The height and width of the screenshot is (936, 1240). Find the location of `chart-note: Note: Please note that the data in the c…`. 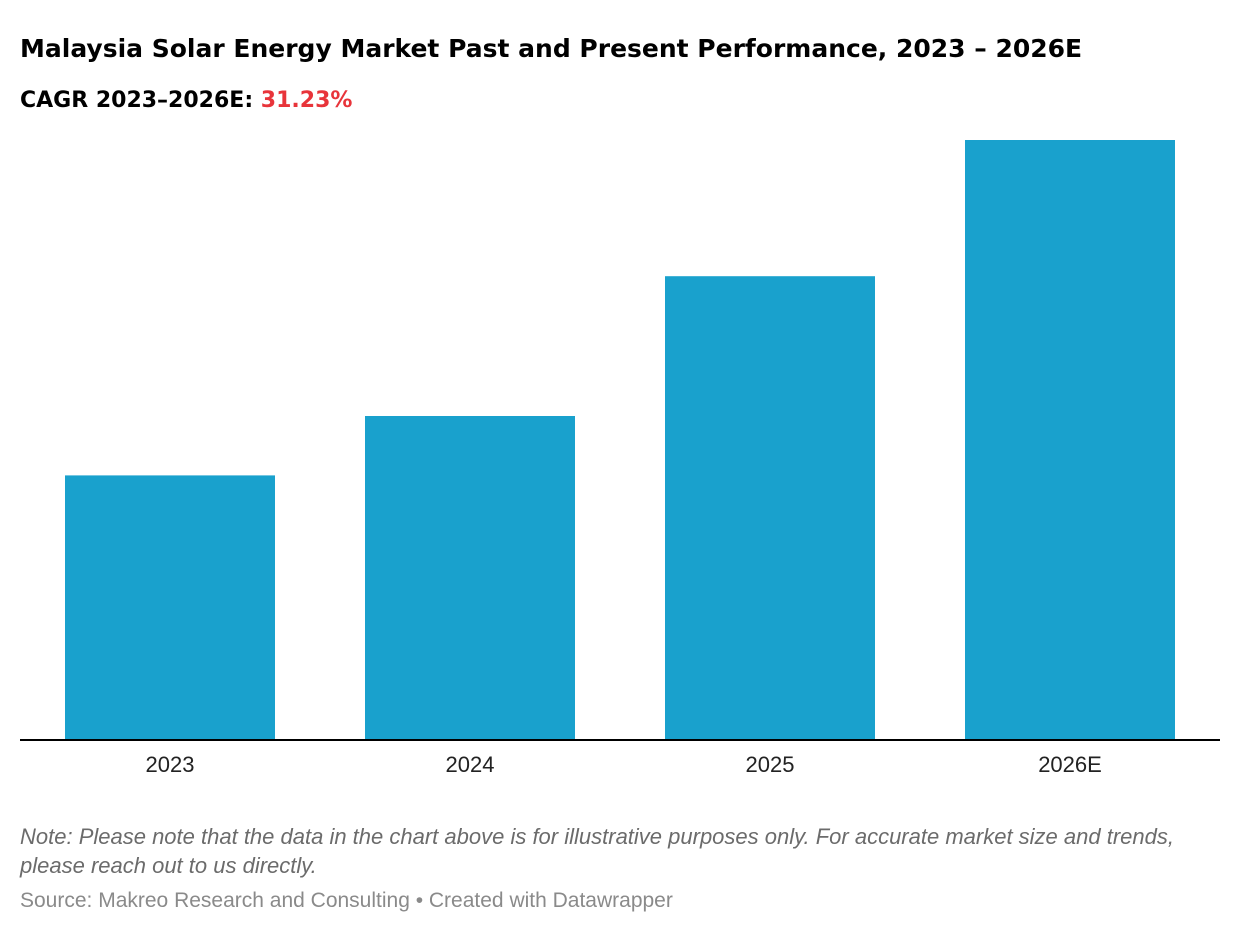

chart-note: Note: Please note that the data in the c… is located at coordinates (597, 851).